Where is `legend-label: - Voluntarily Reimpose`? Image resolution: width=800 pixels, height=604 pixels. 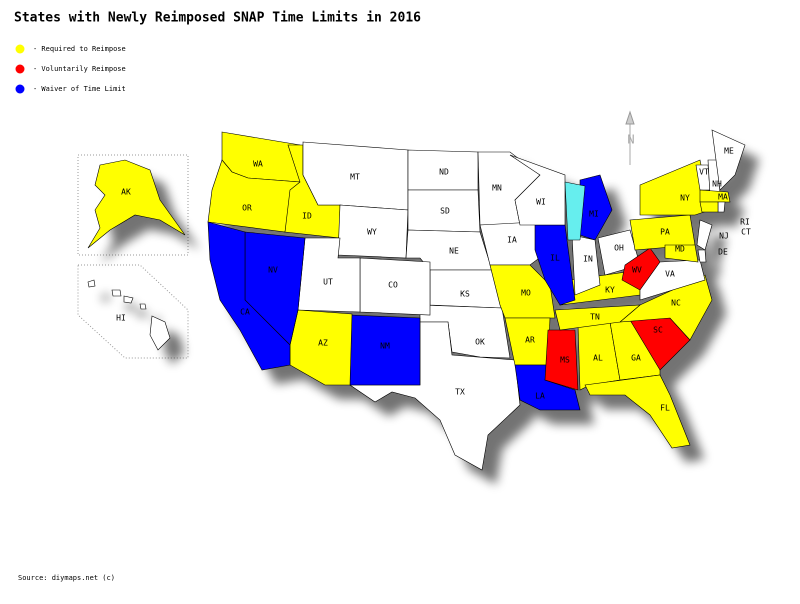 legend-label: - Voluntarily Reimpose is located at coordinates (79, 69).